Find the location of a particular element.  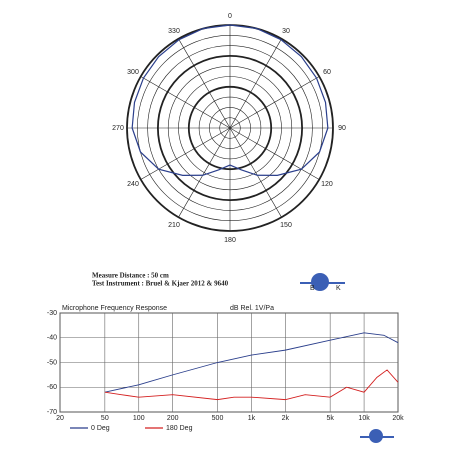

logo-text: B is located at coordinates (312, 288).